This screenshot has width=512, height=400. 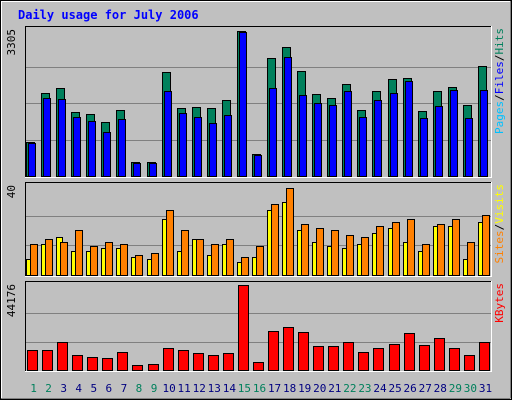 I want to click on x-tick-15: 15, so click(x=244, y=388).